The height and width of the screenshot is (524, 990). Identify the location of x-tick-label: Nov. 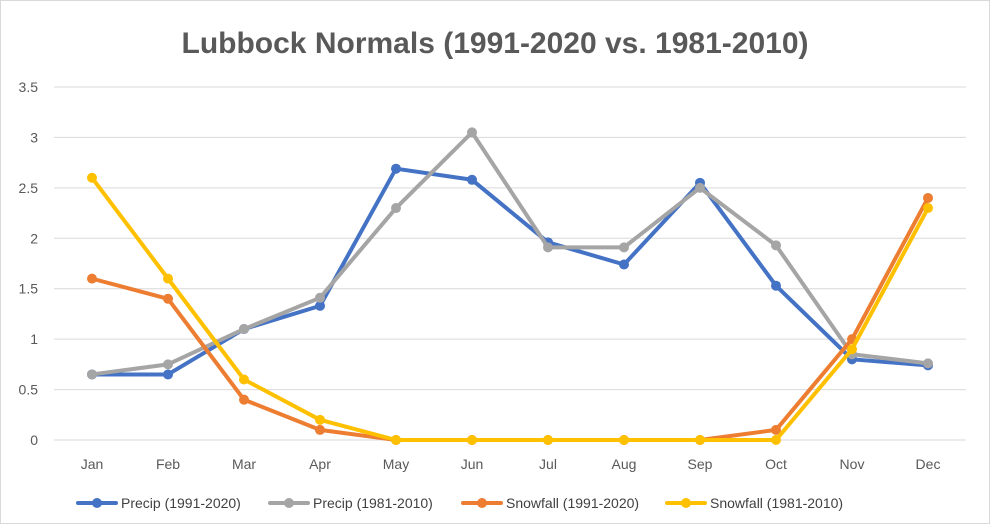
(852, 464).